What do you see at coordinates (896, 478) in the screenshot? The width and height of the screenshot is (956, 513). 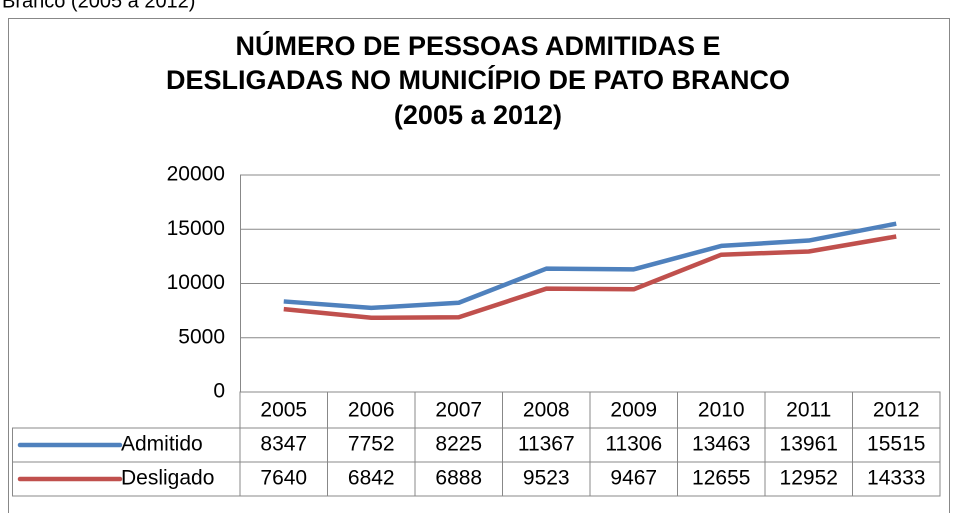 I see `table-value: 14333` at bounding box center [896, 478].